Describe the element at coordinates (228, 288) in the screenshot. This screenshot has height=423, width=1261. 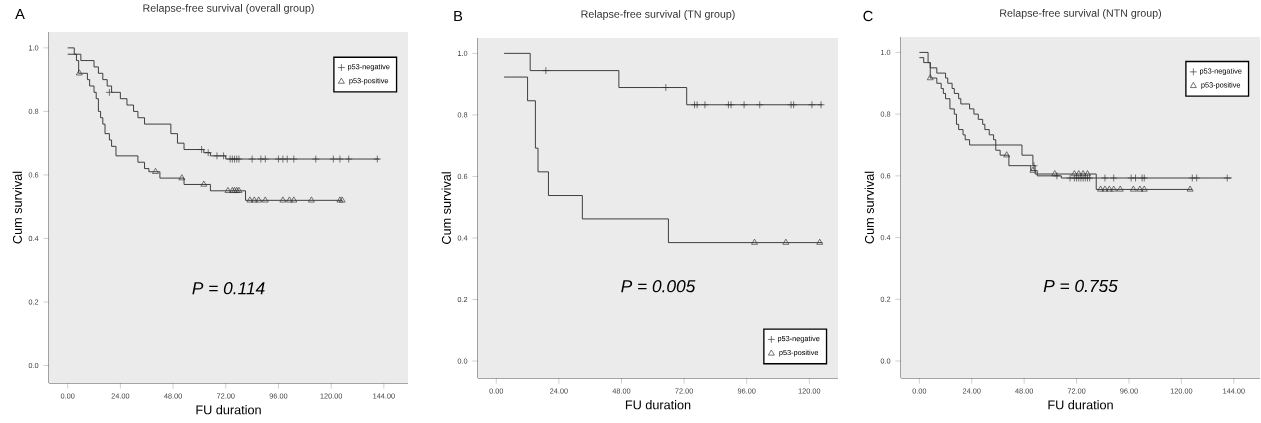
I see `annotation: P = 0.114` at that location.